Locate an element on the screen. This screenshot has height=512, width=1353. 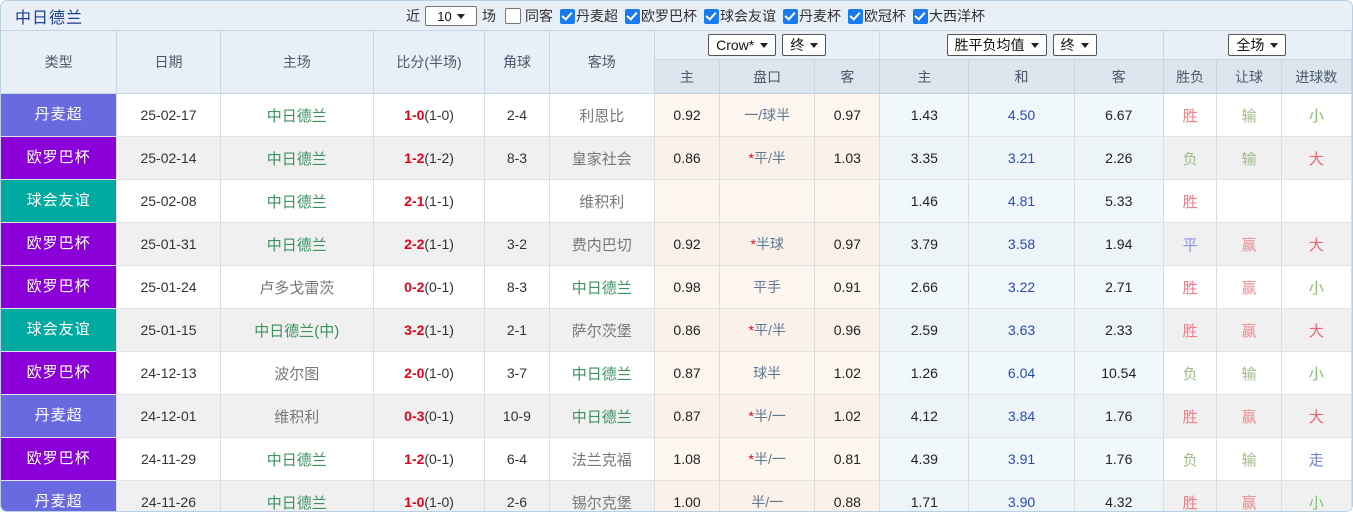
odds-type-select: 胜平负均值 is located at coordinates (996, 45).